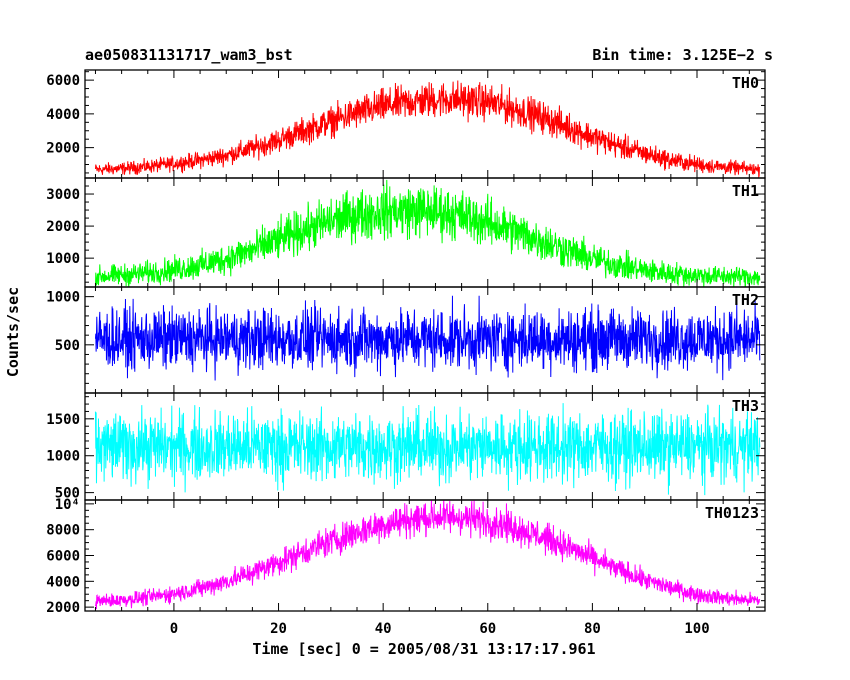 The height and width of the screenshot is (680, 850). I want to click on x-tick-label: 20, so click(278, 629).